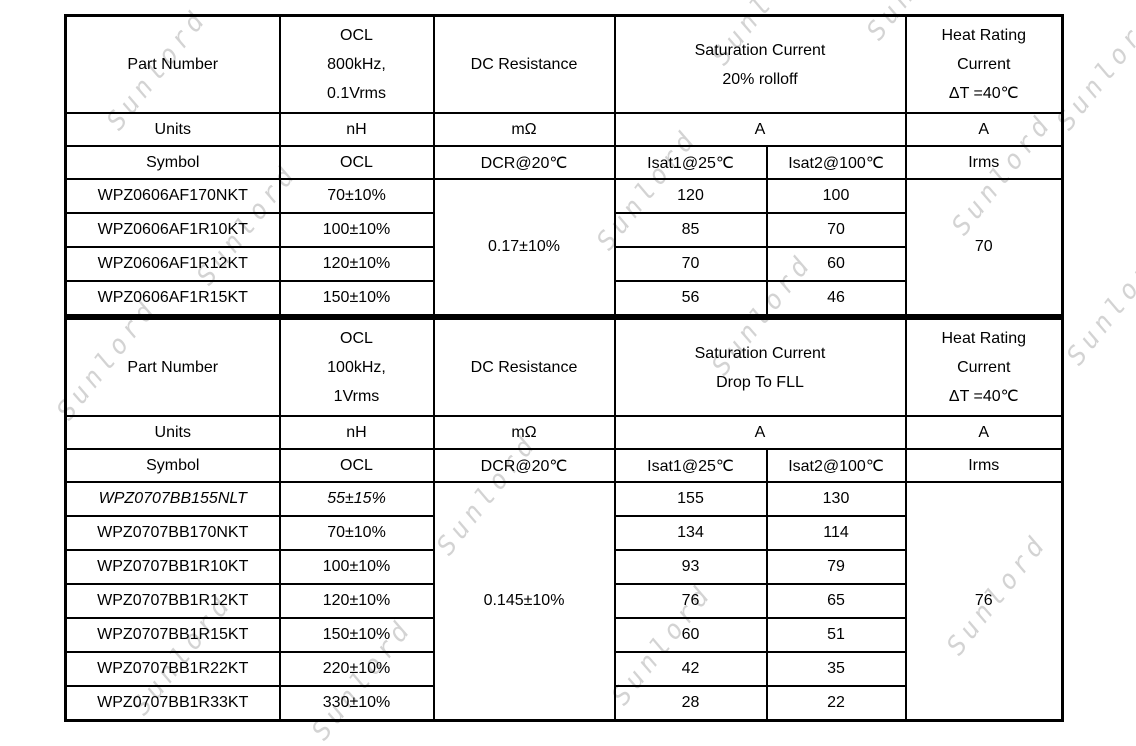 This screenshot has height=746, width=1136. I want to click on isat1-cell: 155, so click(690, 499).